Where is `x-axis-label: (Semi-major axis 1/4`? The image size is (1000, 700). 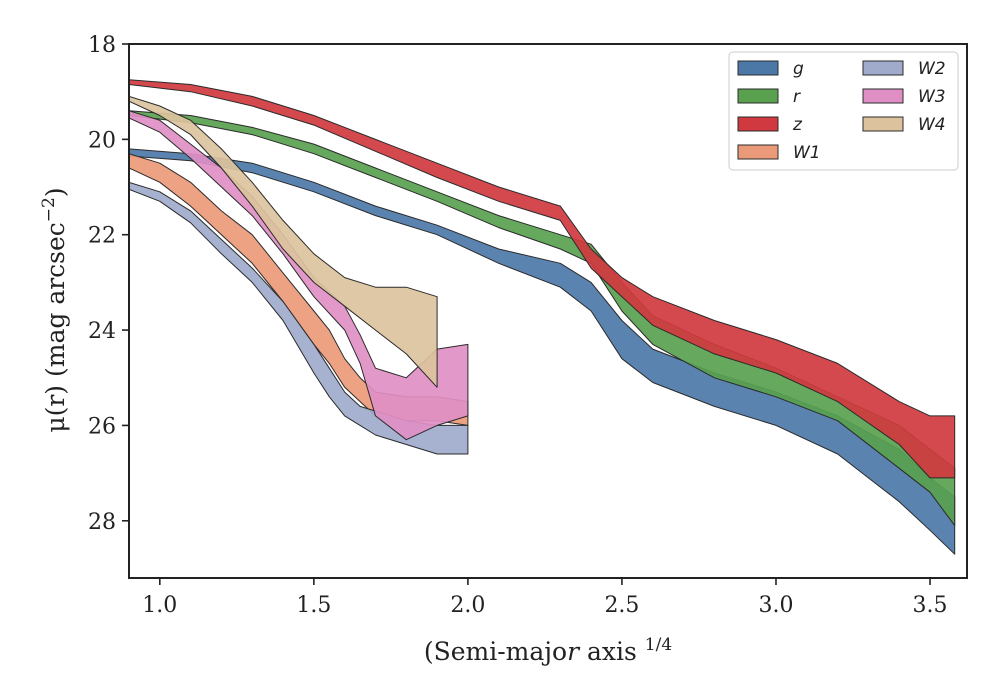
x-axis-label: (Semi-major axis 1/4 is located at coordinates (548, 650).